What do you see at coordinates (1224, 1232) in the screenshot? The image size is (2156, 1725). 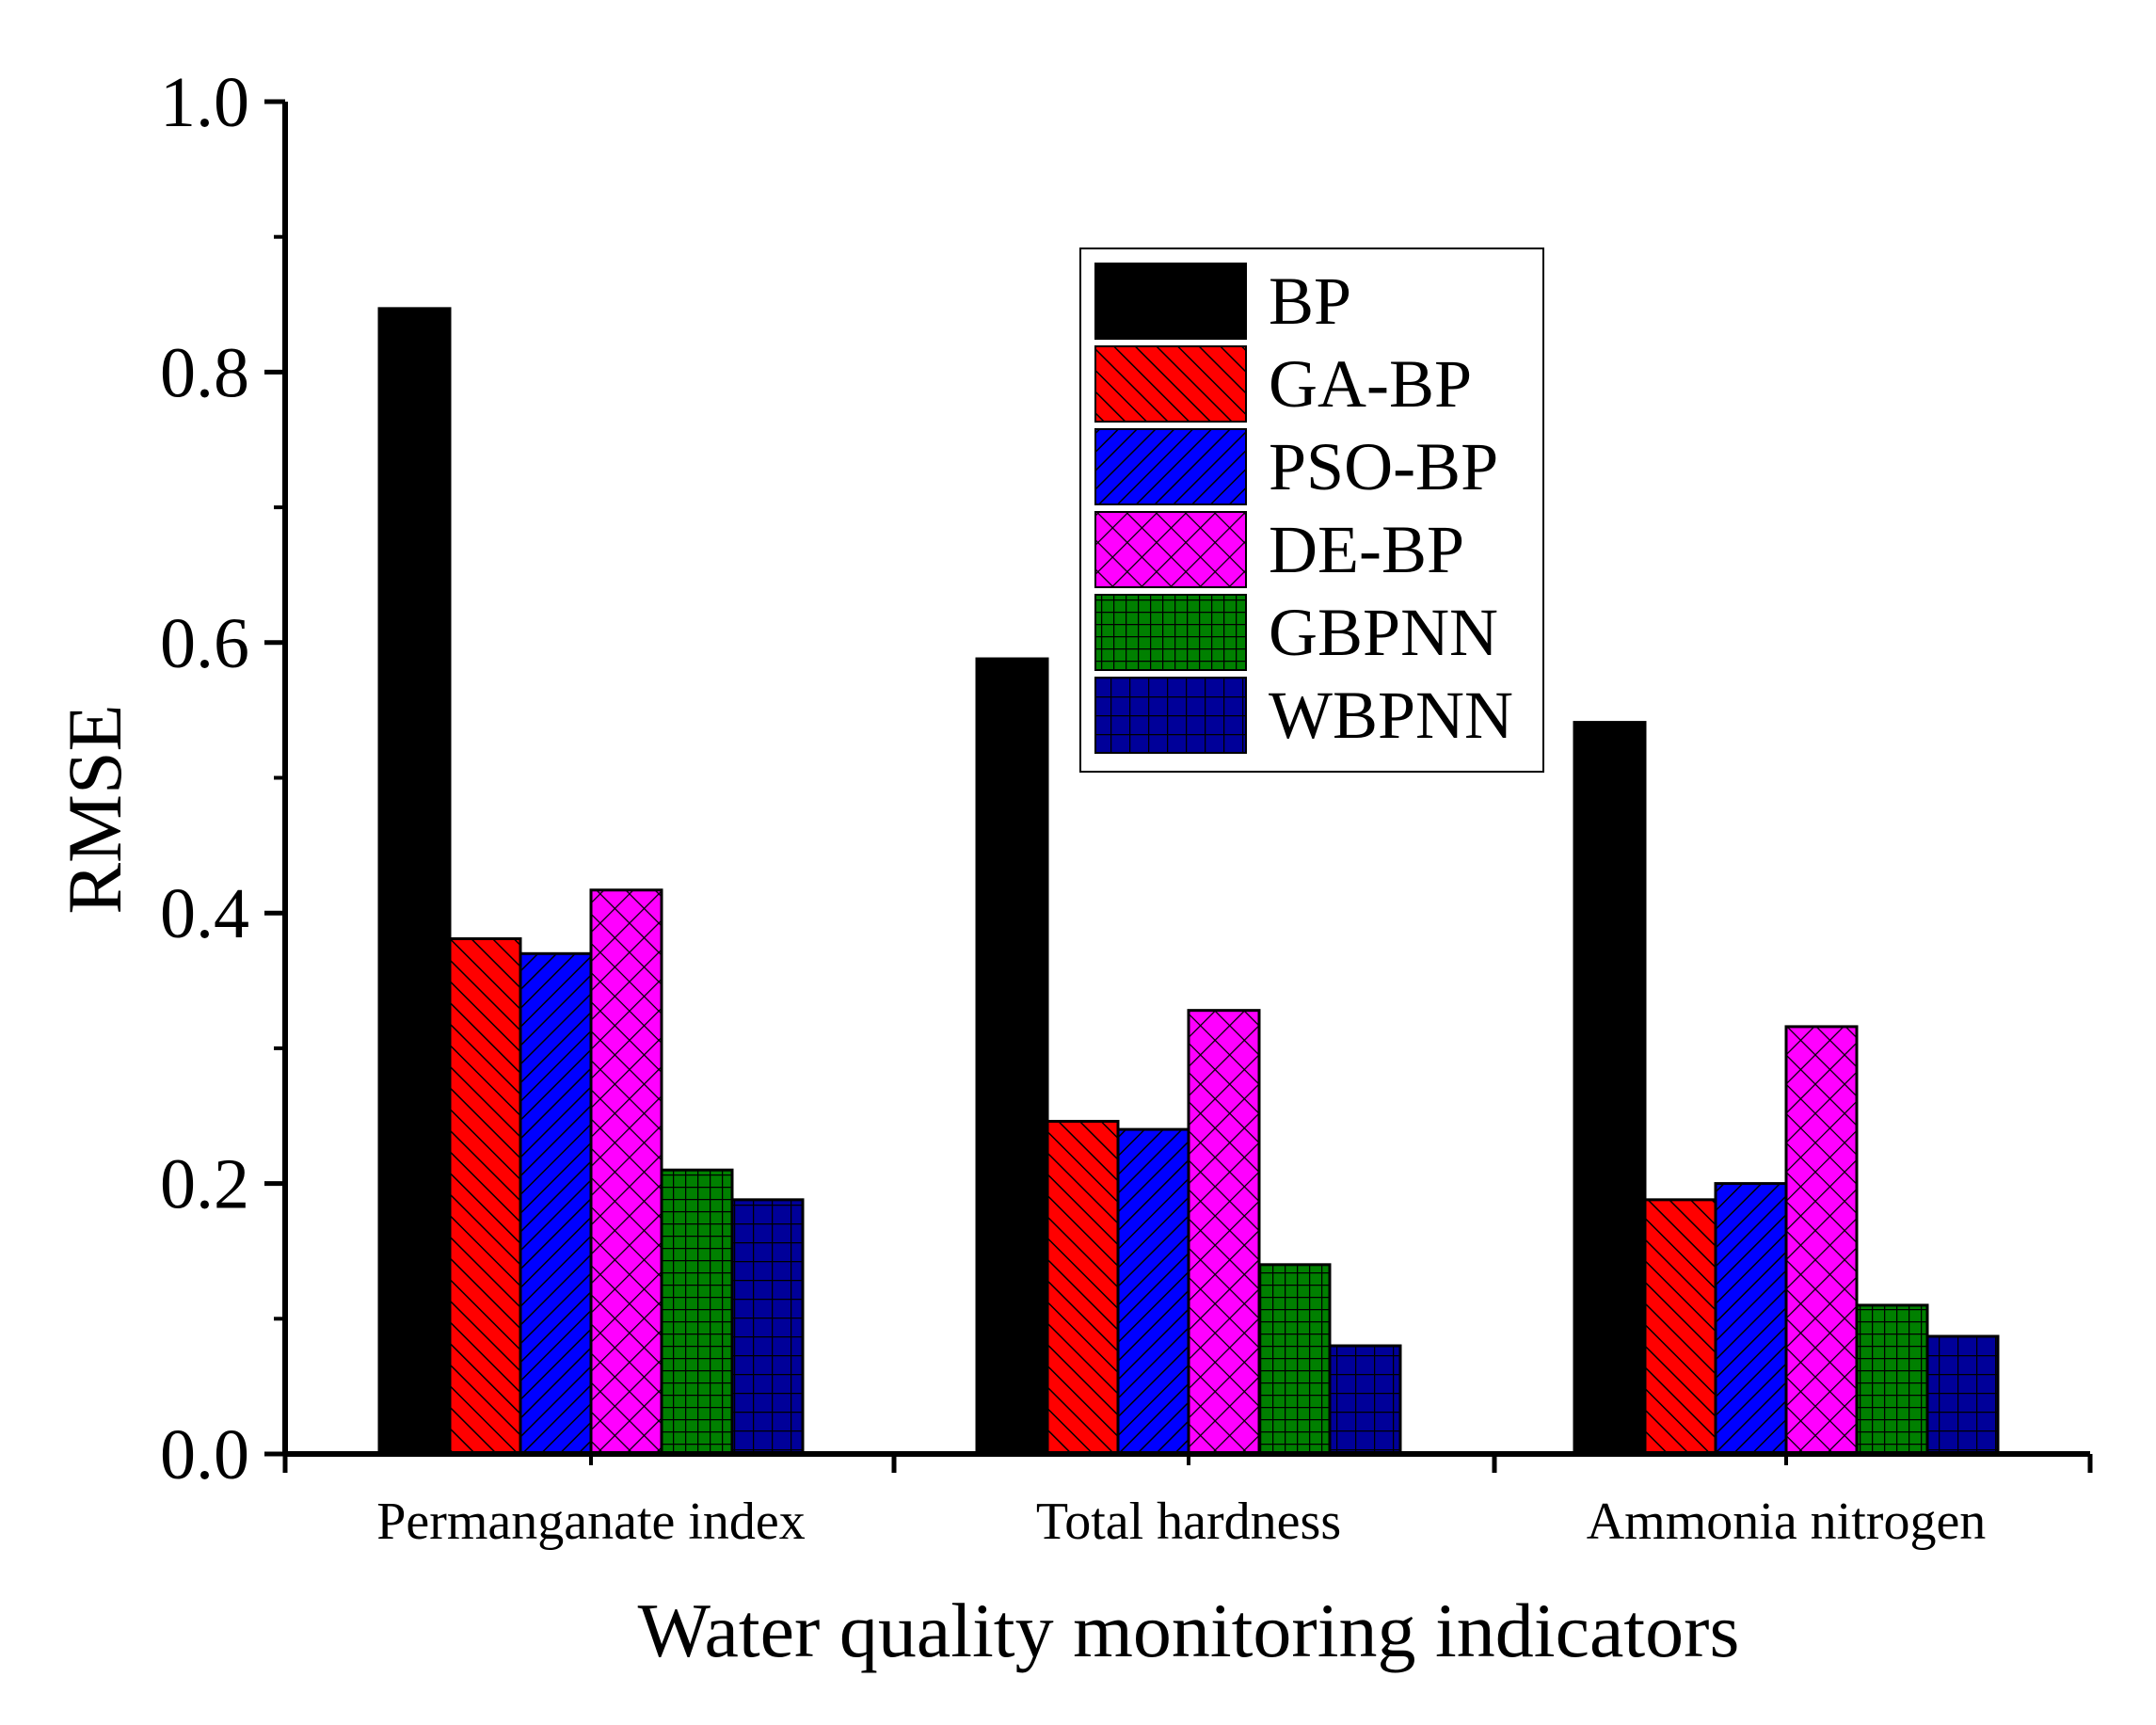 I see `bar-de-bp-total-hardness` at bounding box center [1224, 1232].